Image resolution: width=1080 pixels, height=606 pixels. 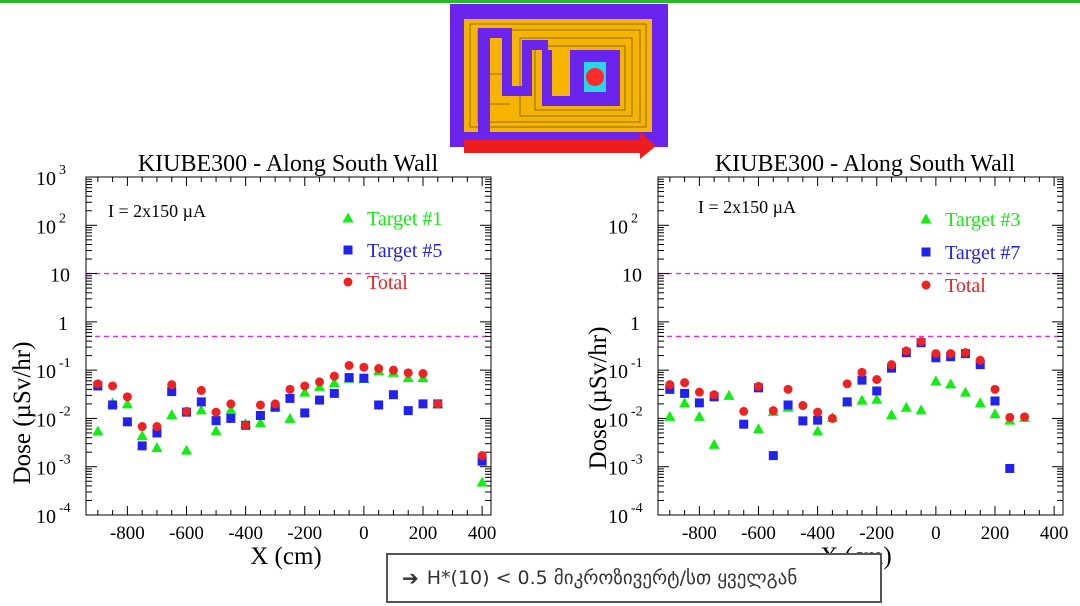 What do you see at coordinates (410, 578) in the screenshot?
I see `arrow-right-icon: ➔` at bounding box center [410, 578].